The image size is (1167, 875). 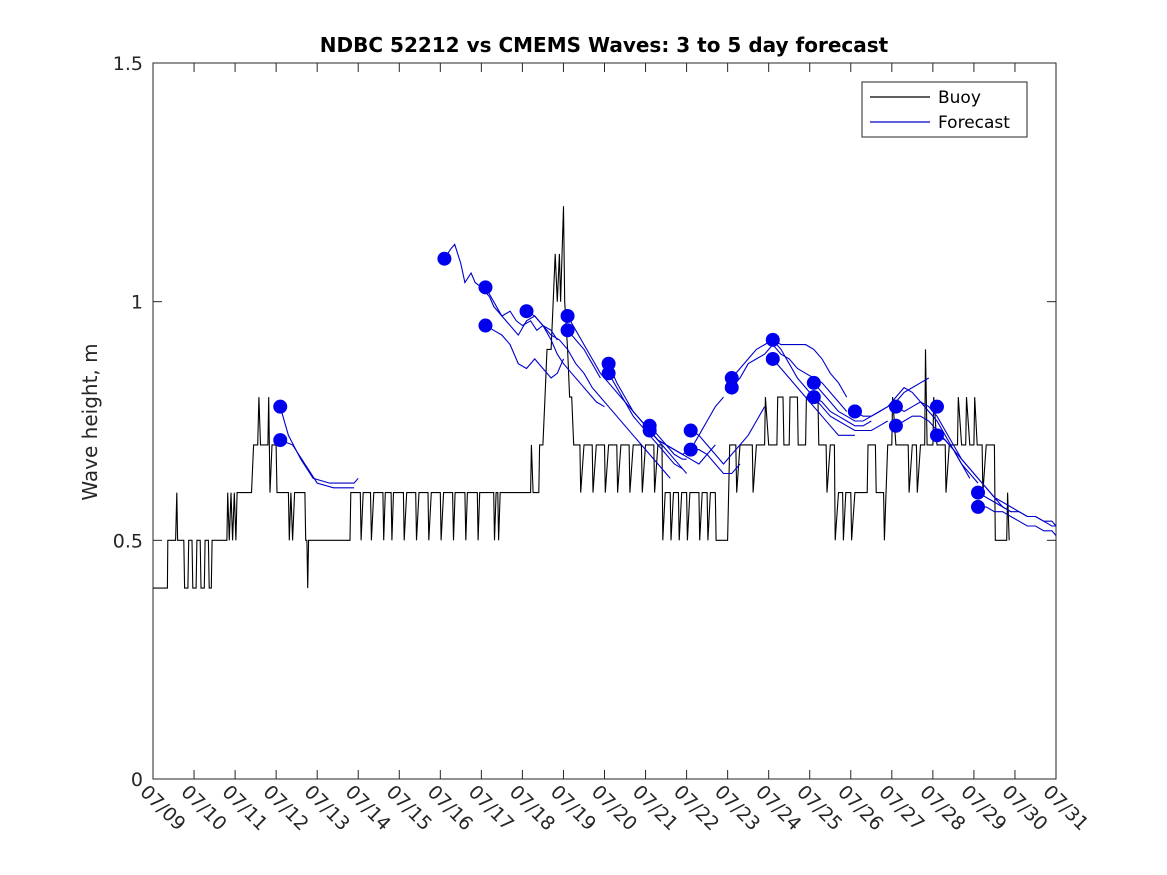 I want to click on x-tick-label: 07/24, so click(x=778, y=808).